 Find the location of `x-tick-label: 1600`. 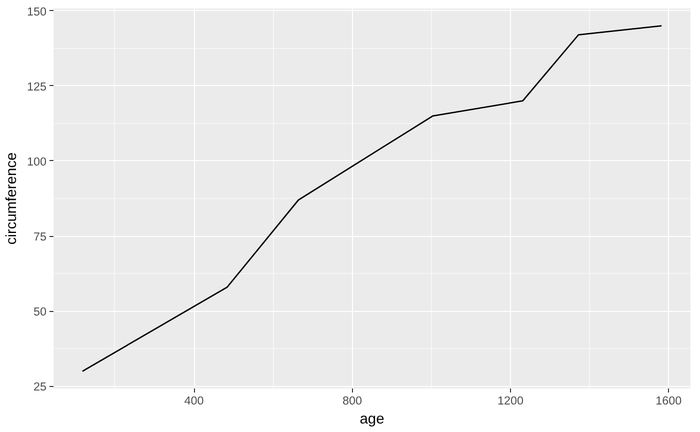

x-tick-label: 1600 is located at coordinates (669, 401).